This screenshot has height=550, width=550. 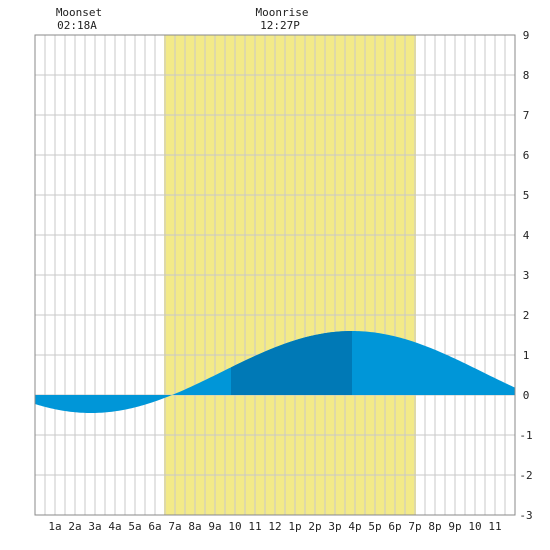 What do you see at coordinates (74, 526) in the screenshot?
I see `x-tick-label: 2a` at bounding box center [74, 526].